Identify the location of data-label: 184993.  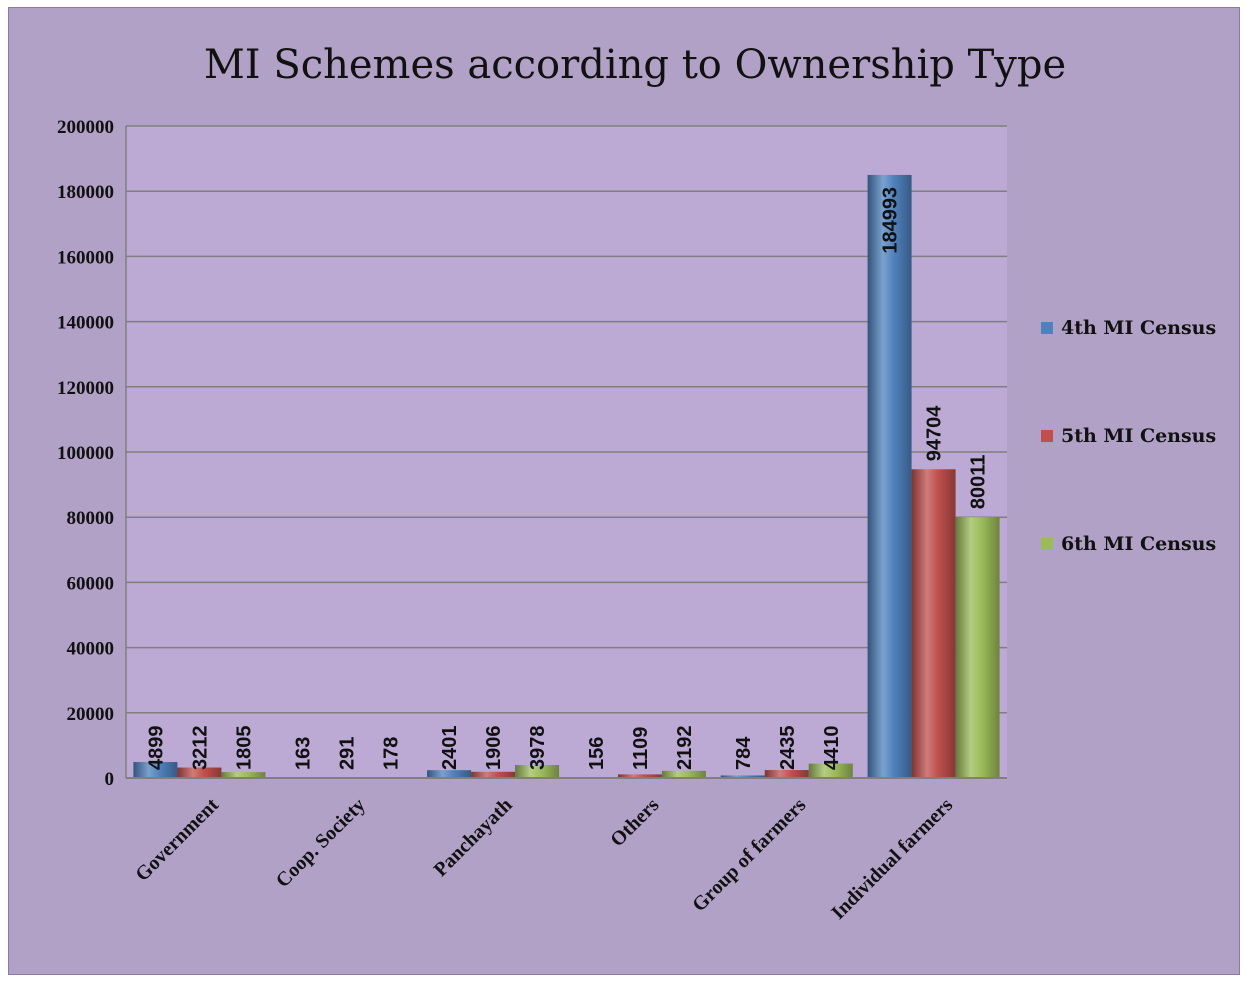
(891, 220).